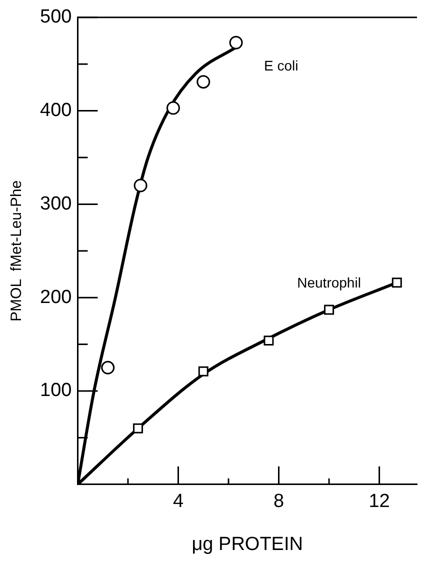 The width and height of the screenshot is (425, 568). I want to click on x-tick-label: 4, so click(178, 501).